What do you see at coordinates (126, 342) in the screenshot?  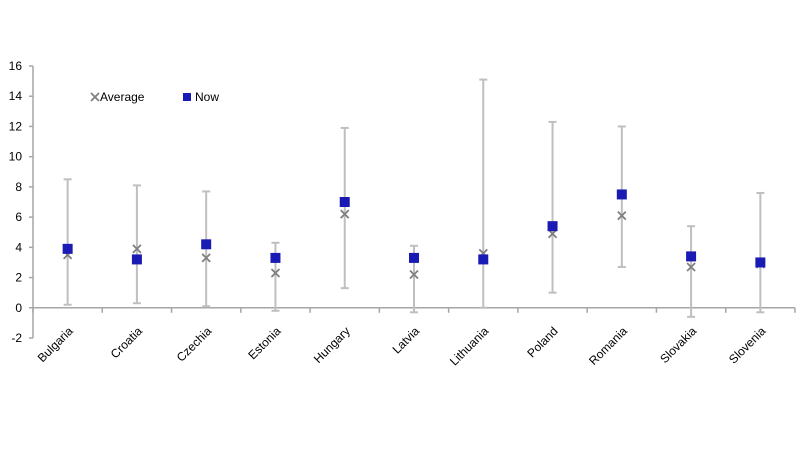 I see `x-category-label-croatia: Croatia` at bounding box center [126, 342].